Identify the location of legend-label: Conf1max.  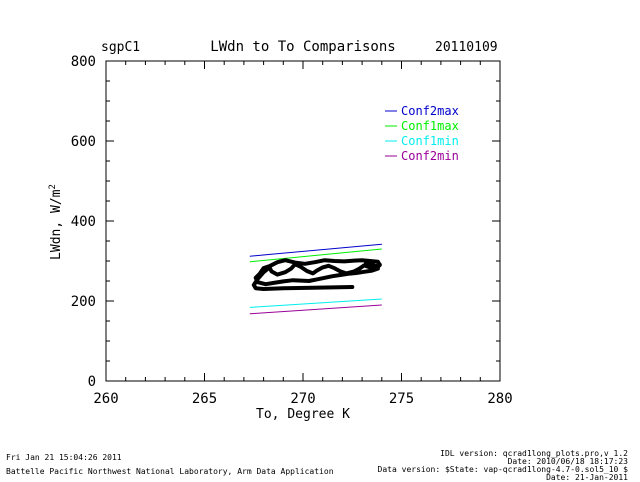
(430, 126).